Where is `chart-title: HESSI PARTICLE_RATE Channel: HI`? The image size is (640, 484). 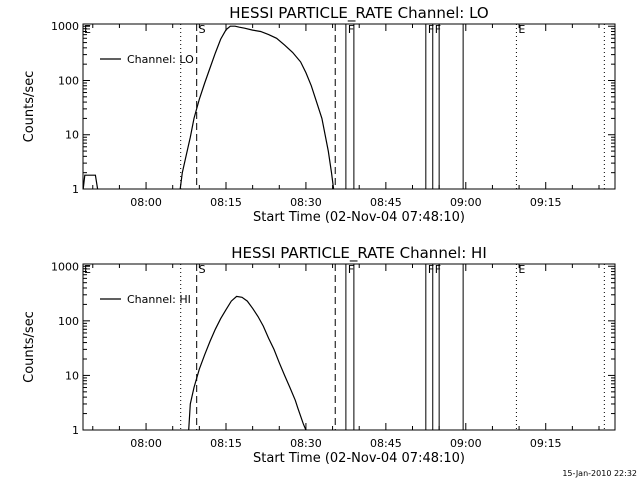
chart-title: HESSI PARTICLE_RATE Channel: HI is located at coordinates (359, 253).